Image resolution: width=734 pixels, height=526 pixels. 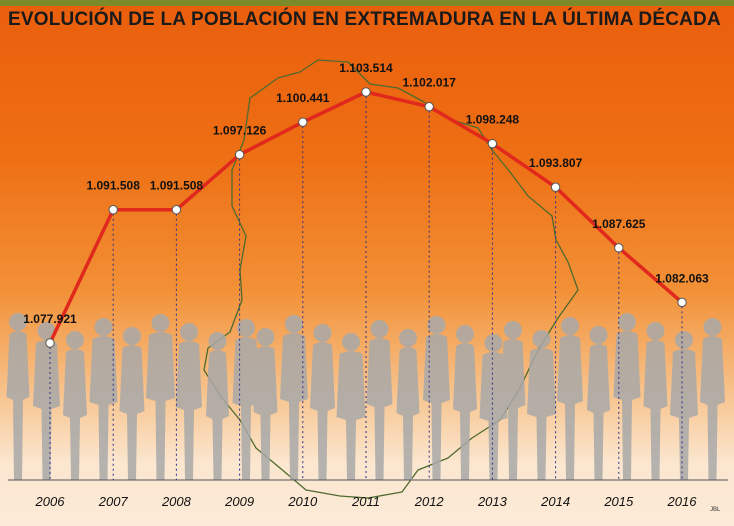 What do you see at coordinates (430, 83) in the screenshot?
I see `data-label: 1.102.017` at bounding box center [430, 83].